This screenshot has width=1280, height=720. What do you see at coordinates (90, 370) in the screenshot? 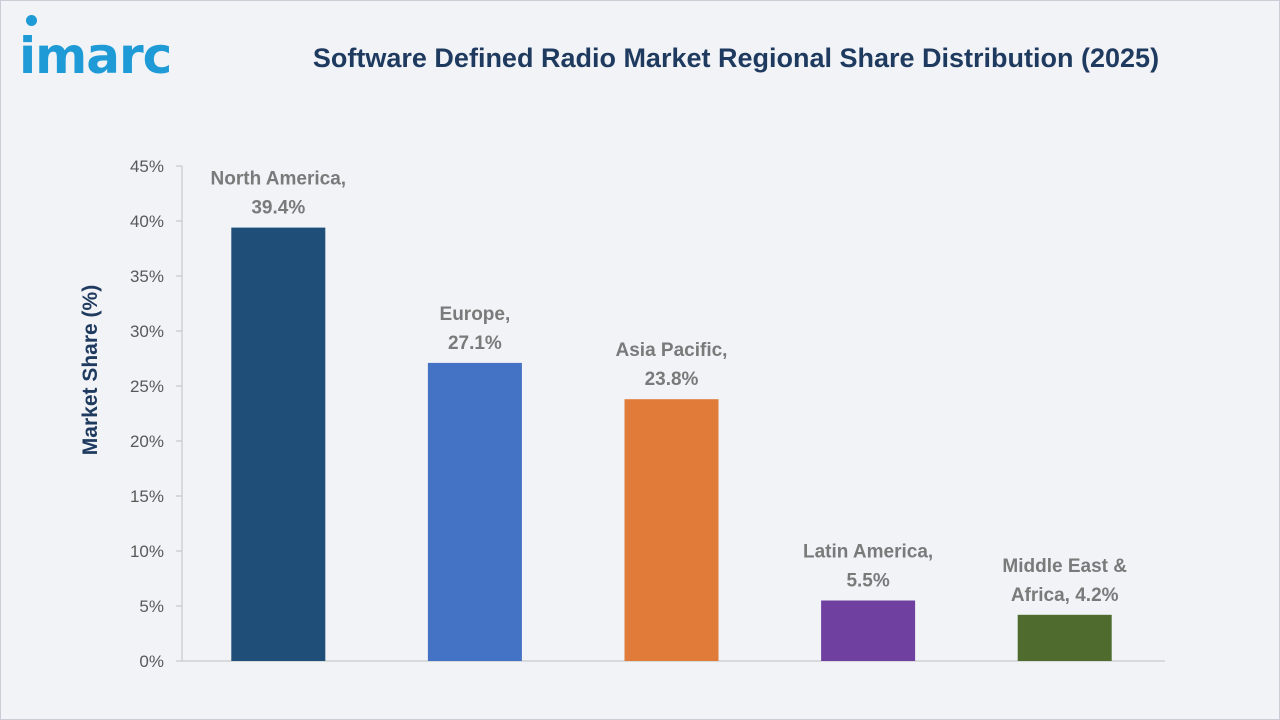
I see `y-axis-label: Market Share (%)` at bounding box center [90, 370].